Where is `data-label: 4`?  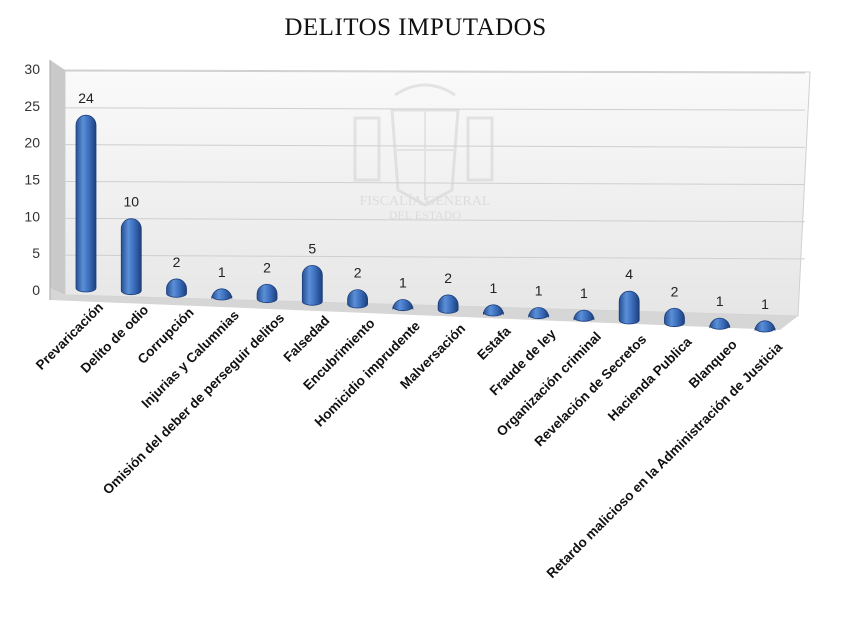 data-label: 4 is located at coordinates (629, 274).